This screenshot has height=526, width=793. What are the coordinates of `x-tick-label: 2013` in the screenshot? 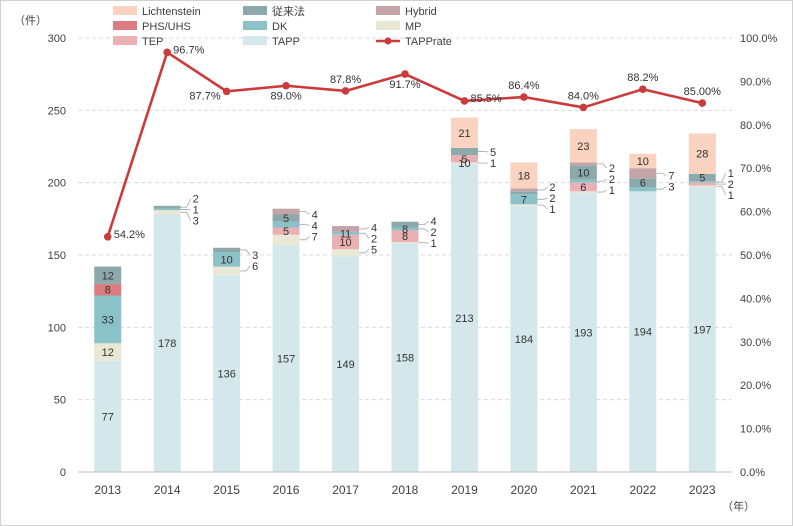 It's located at (107, 490).